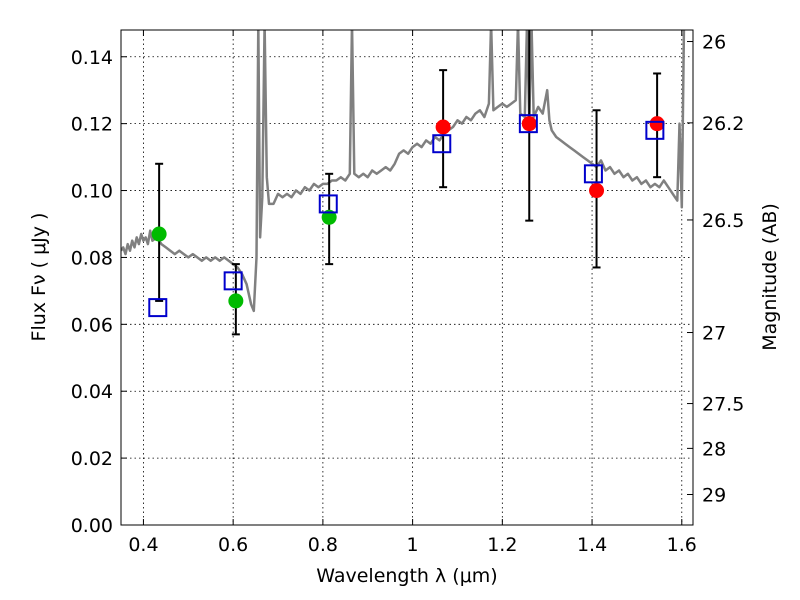 The width and height of the screenshot is (800, 600). What do you see at coordinates (770, 277) in the screenshot?
I see `right-axis-label: Magnitude (AB)` at bounding box center [770, 277].